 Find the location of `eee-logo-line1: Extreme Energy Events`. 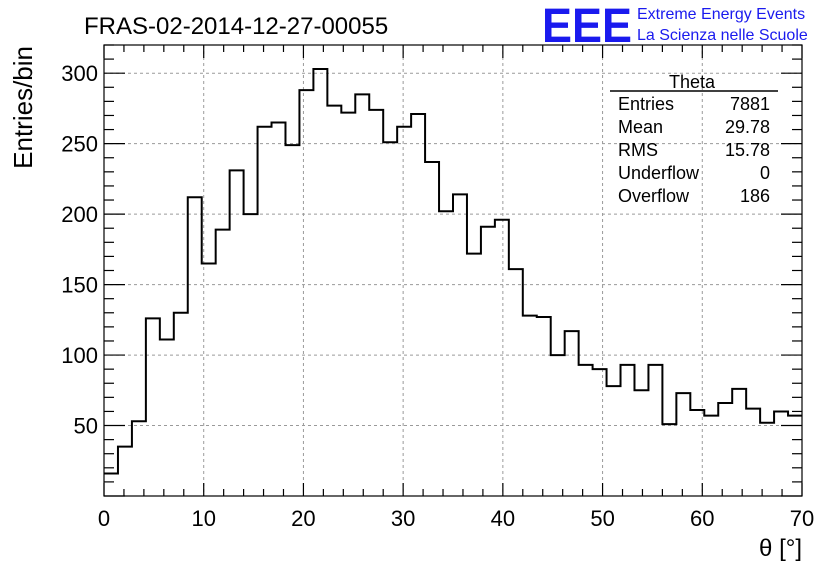

eee-logo-line1: Extreme Energy Events is located at coordinates (721, 14).